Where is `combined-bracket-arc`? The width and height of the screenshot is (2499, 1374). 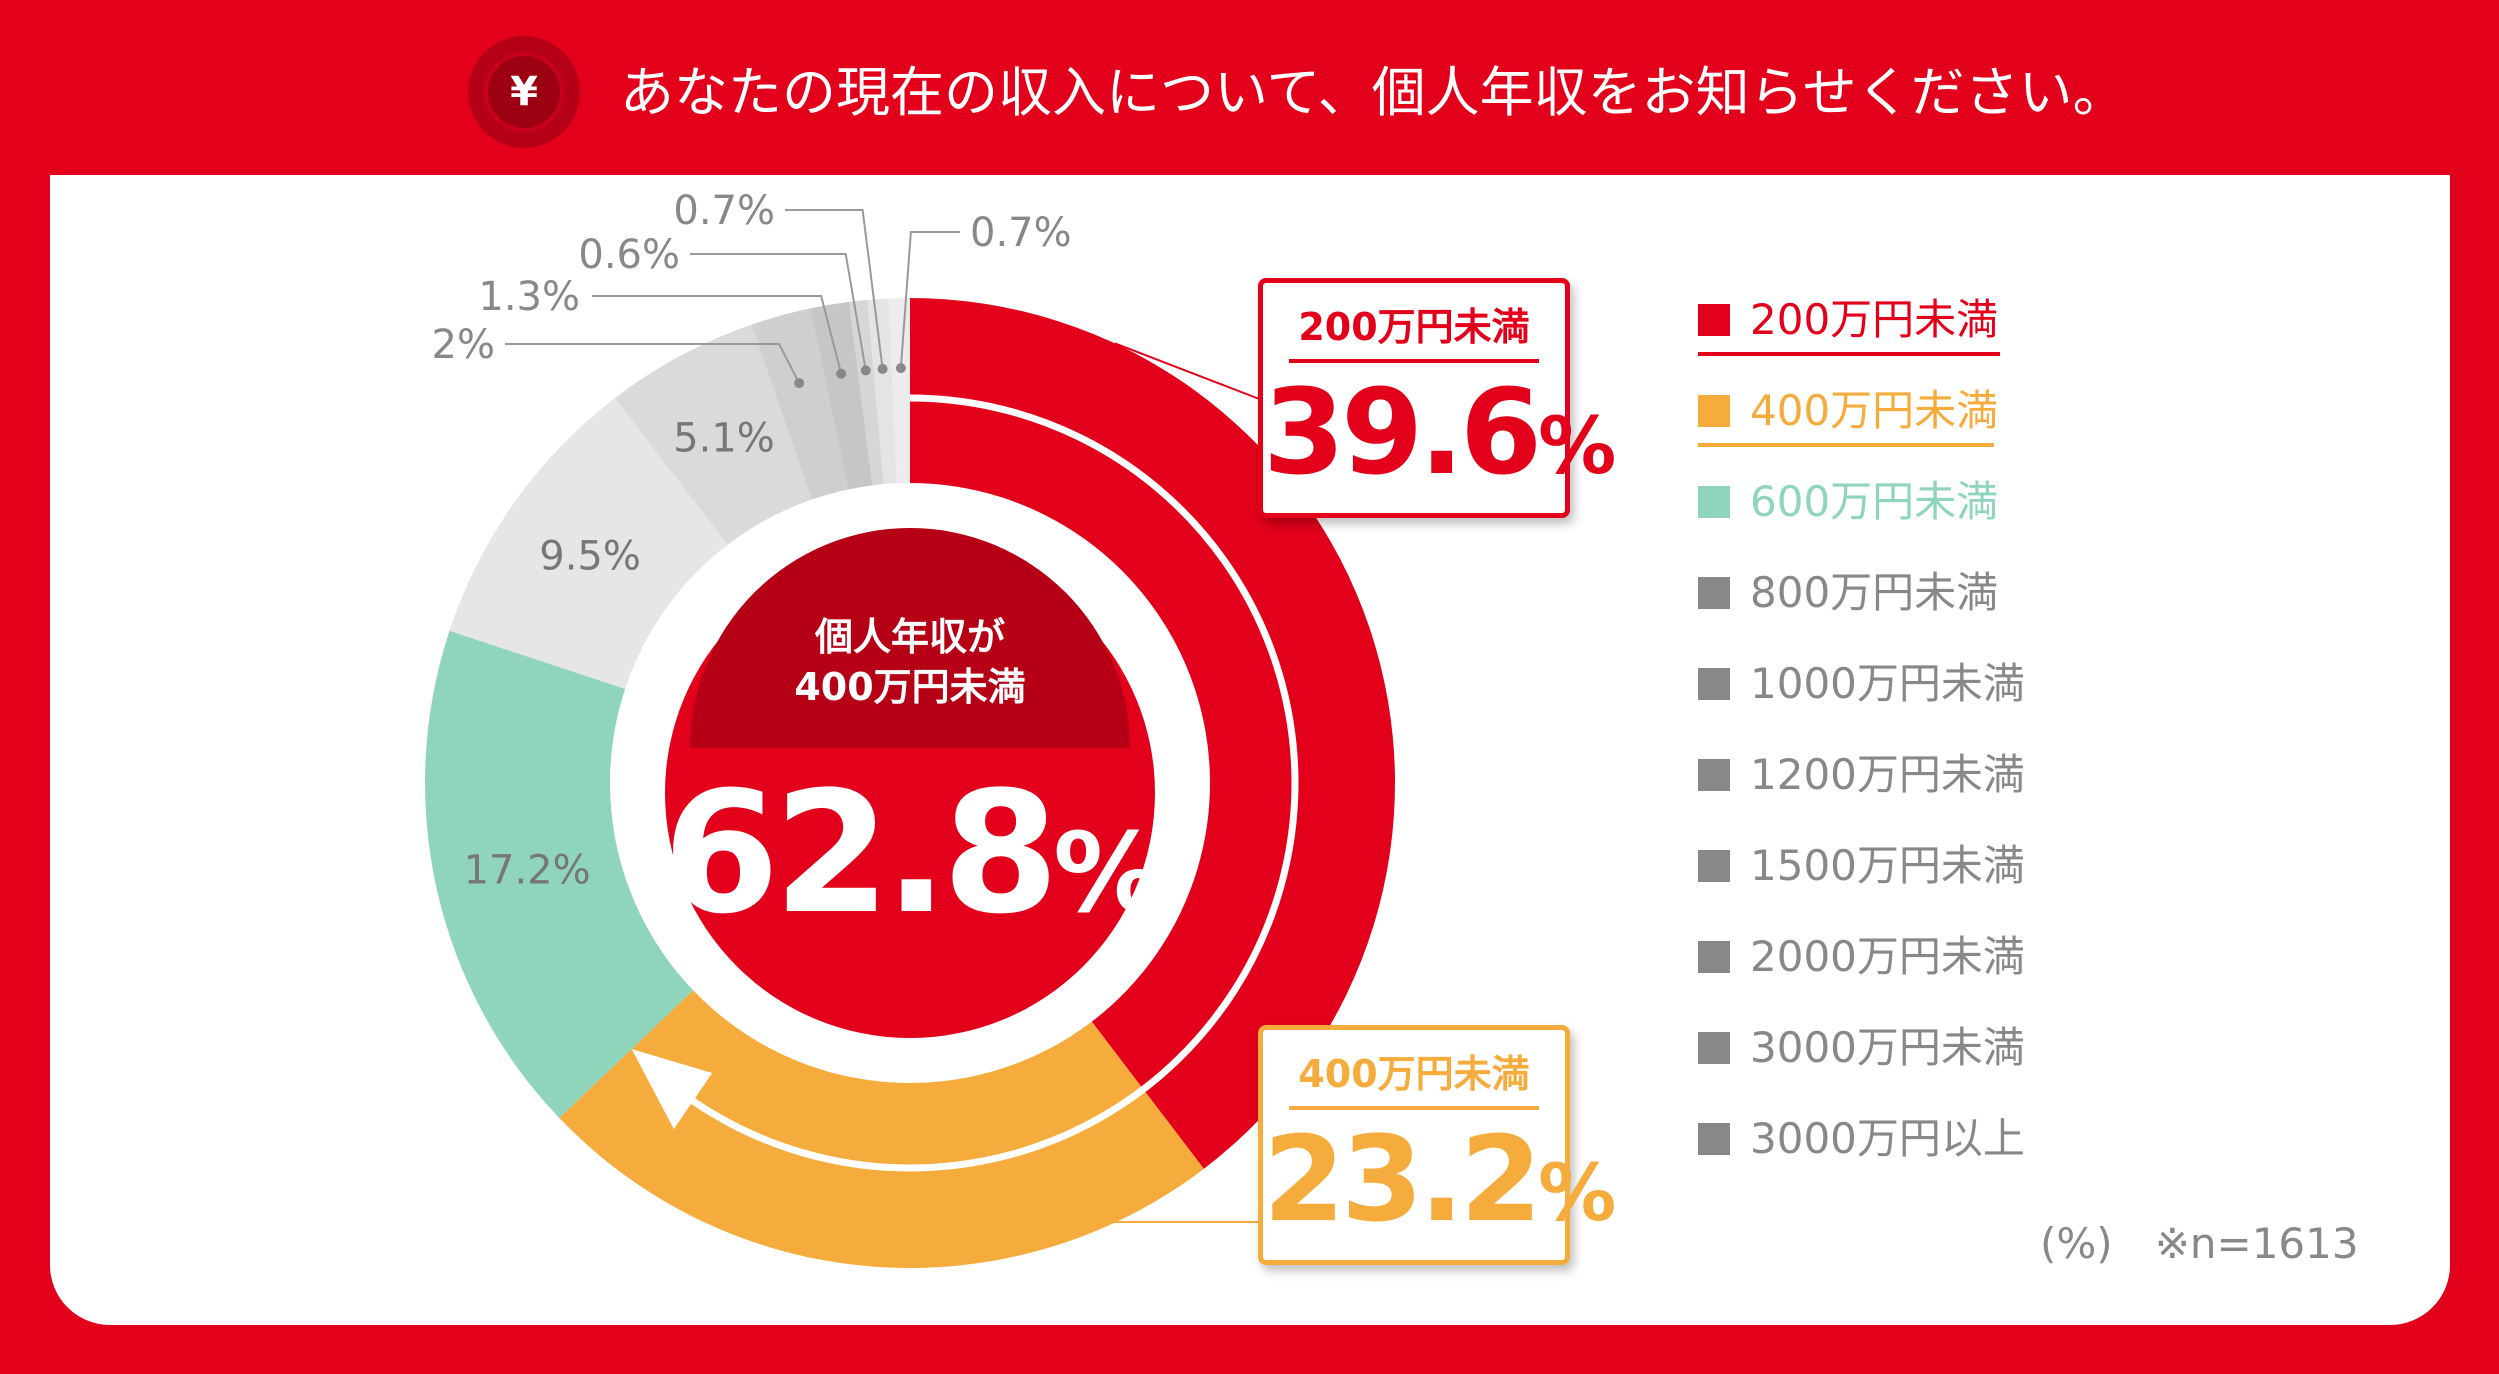 combined-bracket-arc is located at coordinates (978, 783).